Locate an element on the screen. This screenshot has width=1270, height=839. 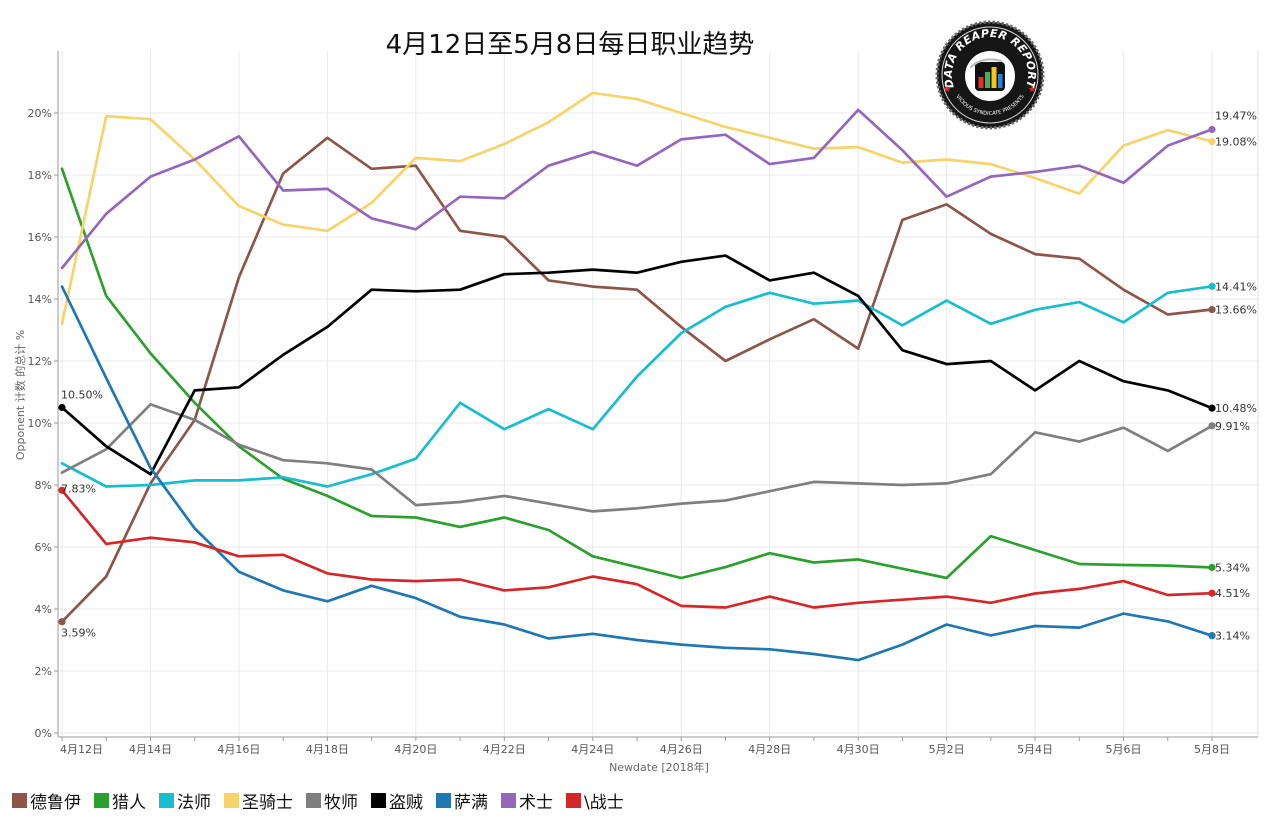
legend-item-priest: 牧师 is located at coordinates (332, 800).